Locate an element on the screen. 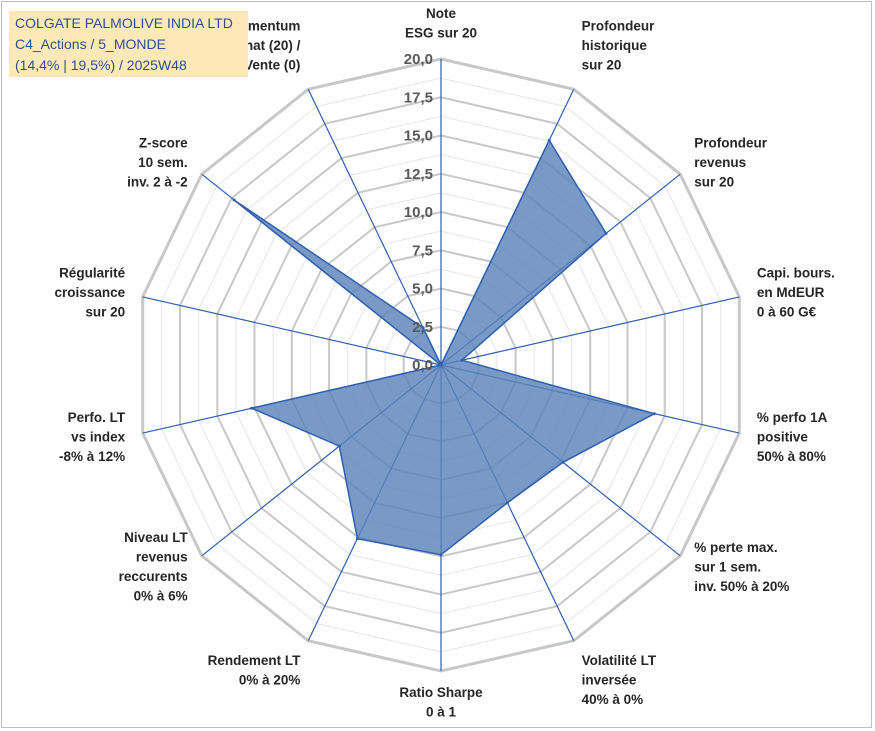 The height and width of the screenshot is (731, 875). tick-label: 2,5 is located at coordinates (422, 327).